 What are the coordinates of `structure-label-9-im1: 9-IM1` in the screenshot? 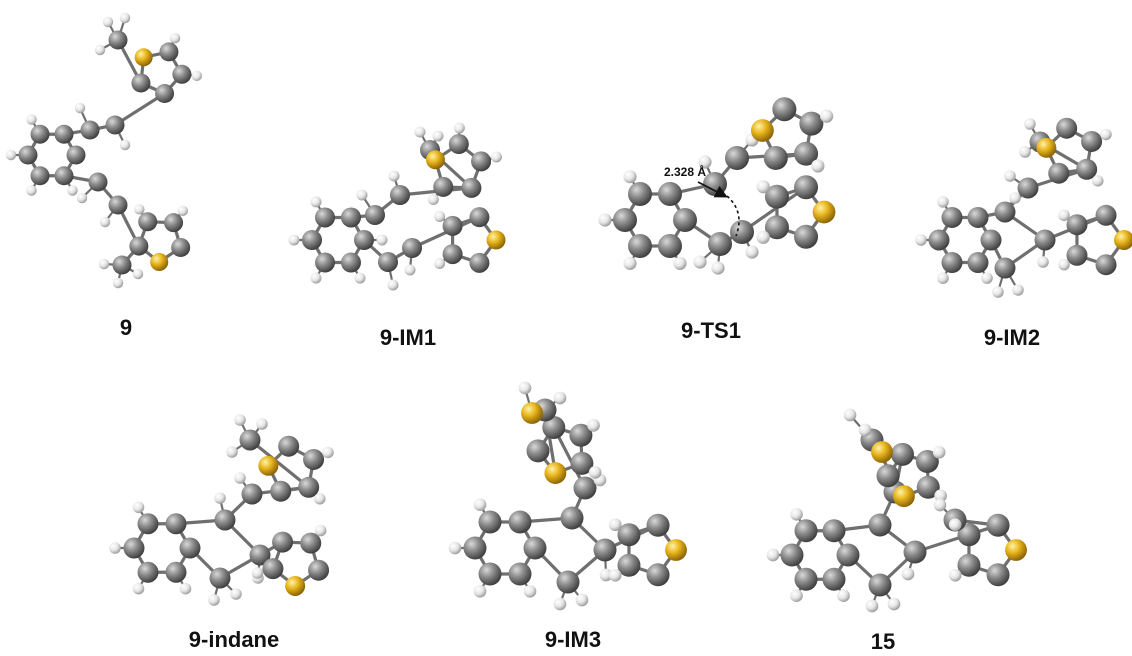 It's located at (408, 337).